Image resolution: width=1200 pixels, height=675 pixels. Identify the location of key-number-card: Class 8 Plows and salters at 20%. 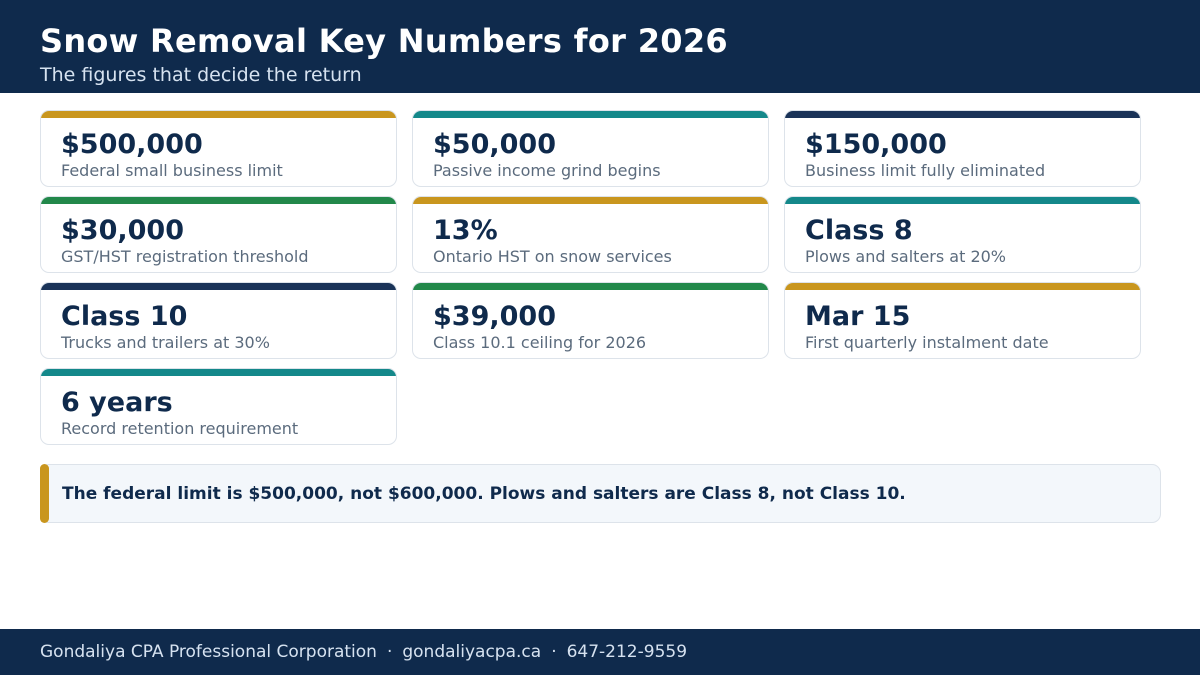
(962, 234).